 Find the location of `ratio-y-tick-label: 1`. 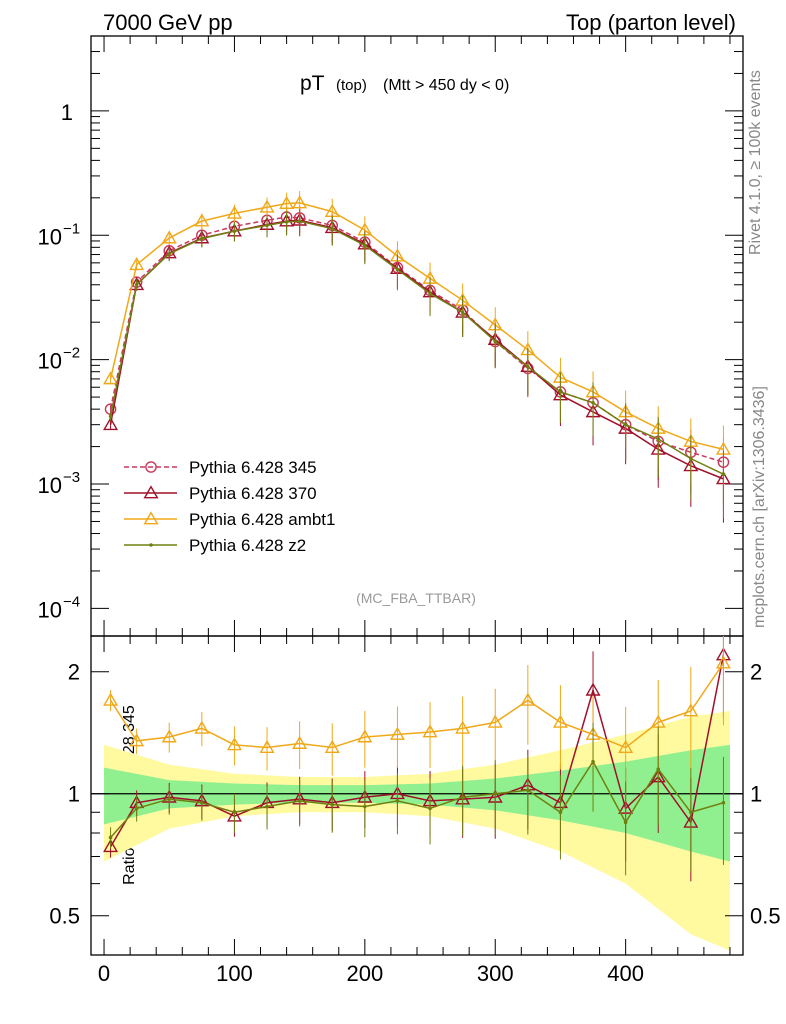

ratio-y-tick-label: 1 is located at coordinates (74, 794).